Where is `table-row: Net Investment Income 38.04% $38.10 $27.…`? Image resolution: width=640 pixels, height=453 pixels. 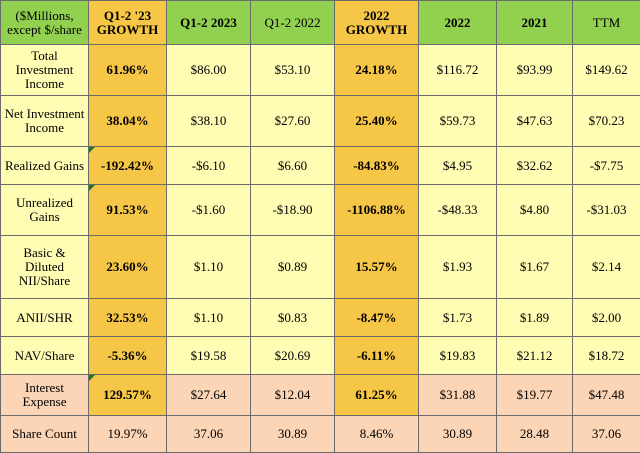
table-row: Net Investment Income 38.04% $38.10 $27.… is located at coordinates (320, 121).